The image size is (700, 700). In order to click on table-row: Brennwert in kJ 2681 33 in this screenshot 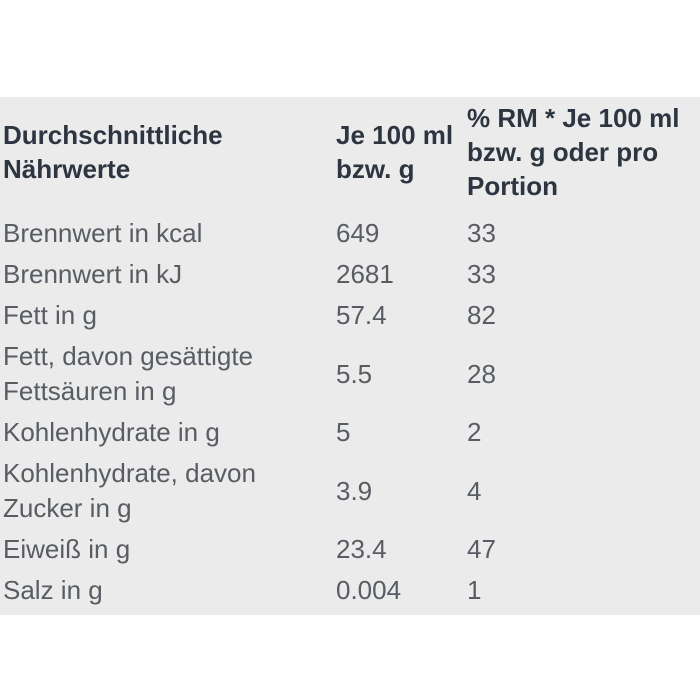, I will do `click(350, 274)`.